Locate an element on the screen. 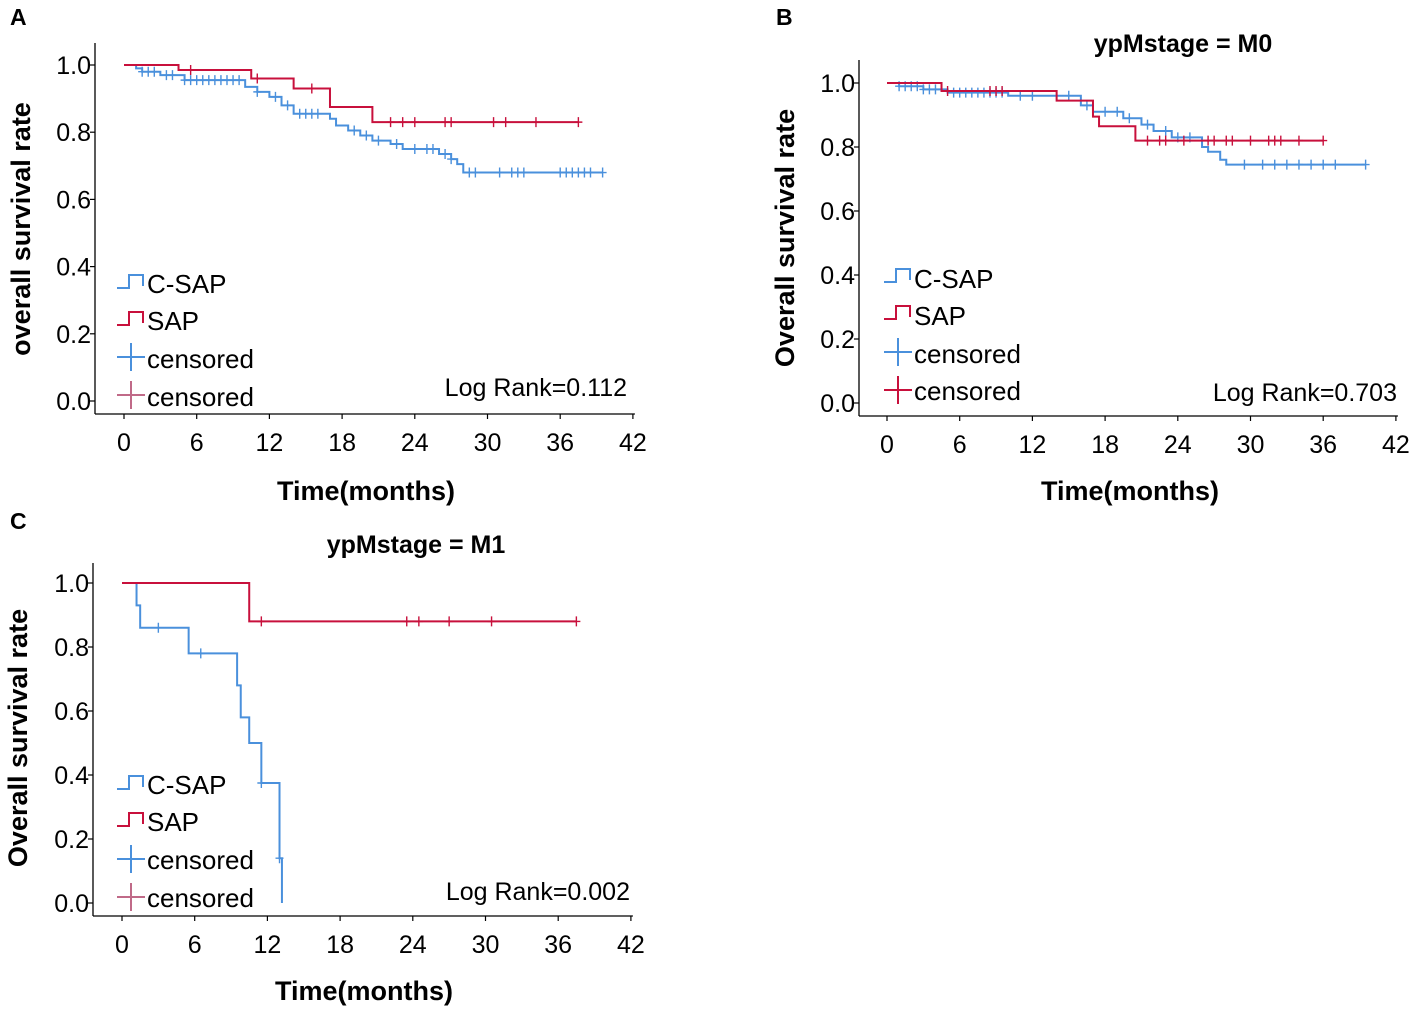 The height and width of the screenshot is (1011, 1417). y-tick-label: 0.6 is located at coordinates (837, 212).